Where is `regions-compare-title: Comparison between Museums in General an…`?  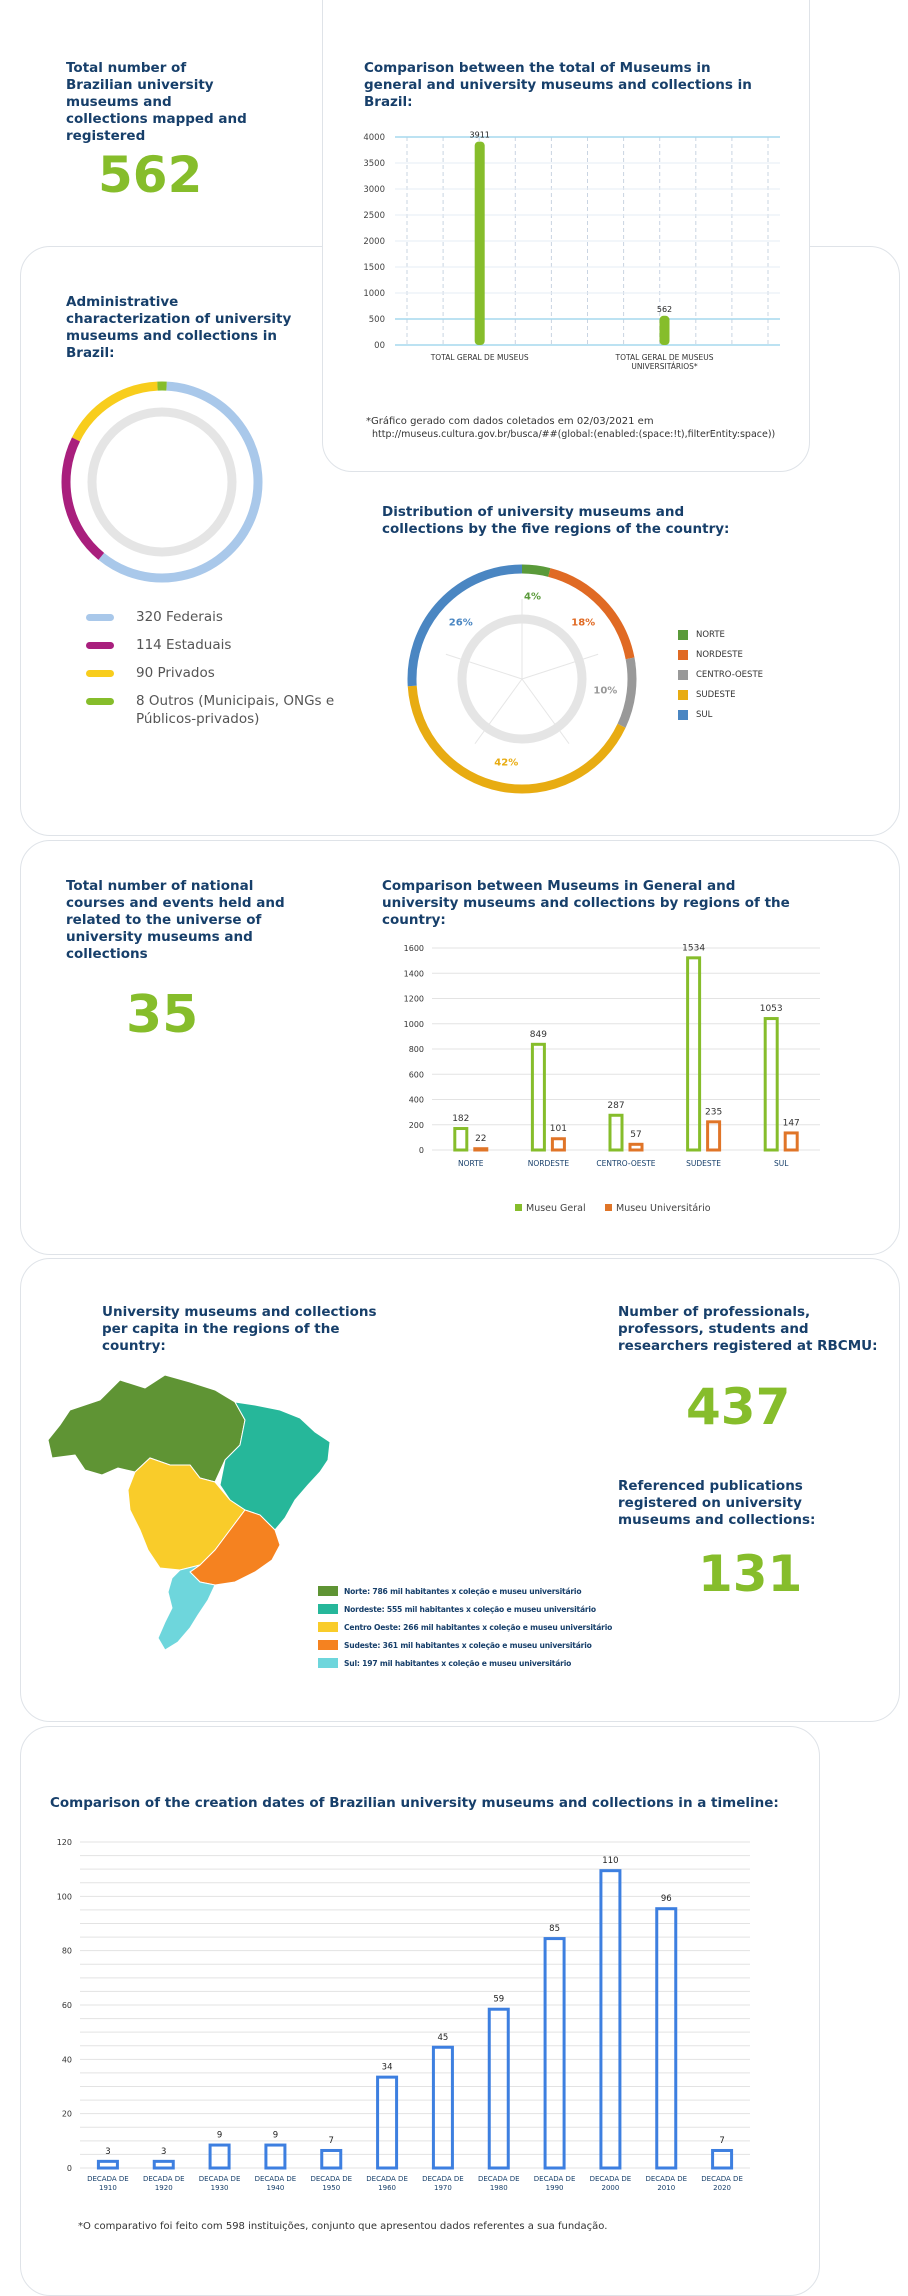
regions-compare-title: Comparison between Museums in General an… is located at coordinates (592, 903).